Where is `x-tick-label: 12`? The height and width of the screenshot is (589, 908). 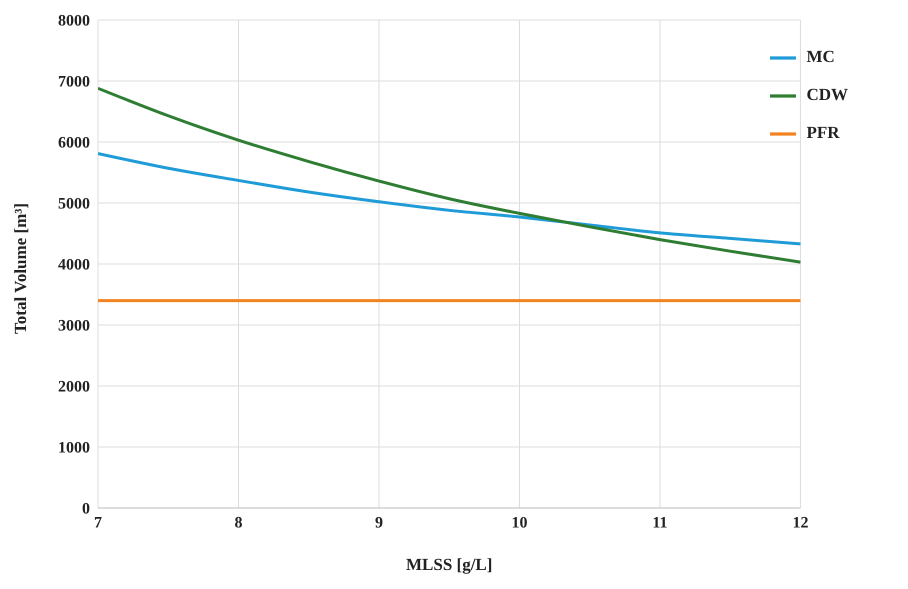
x-tick-label: 12 is located at coordinates (800, 523).